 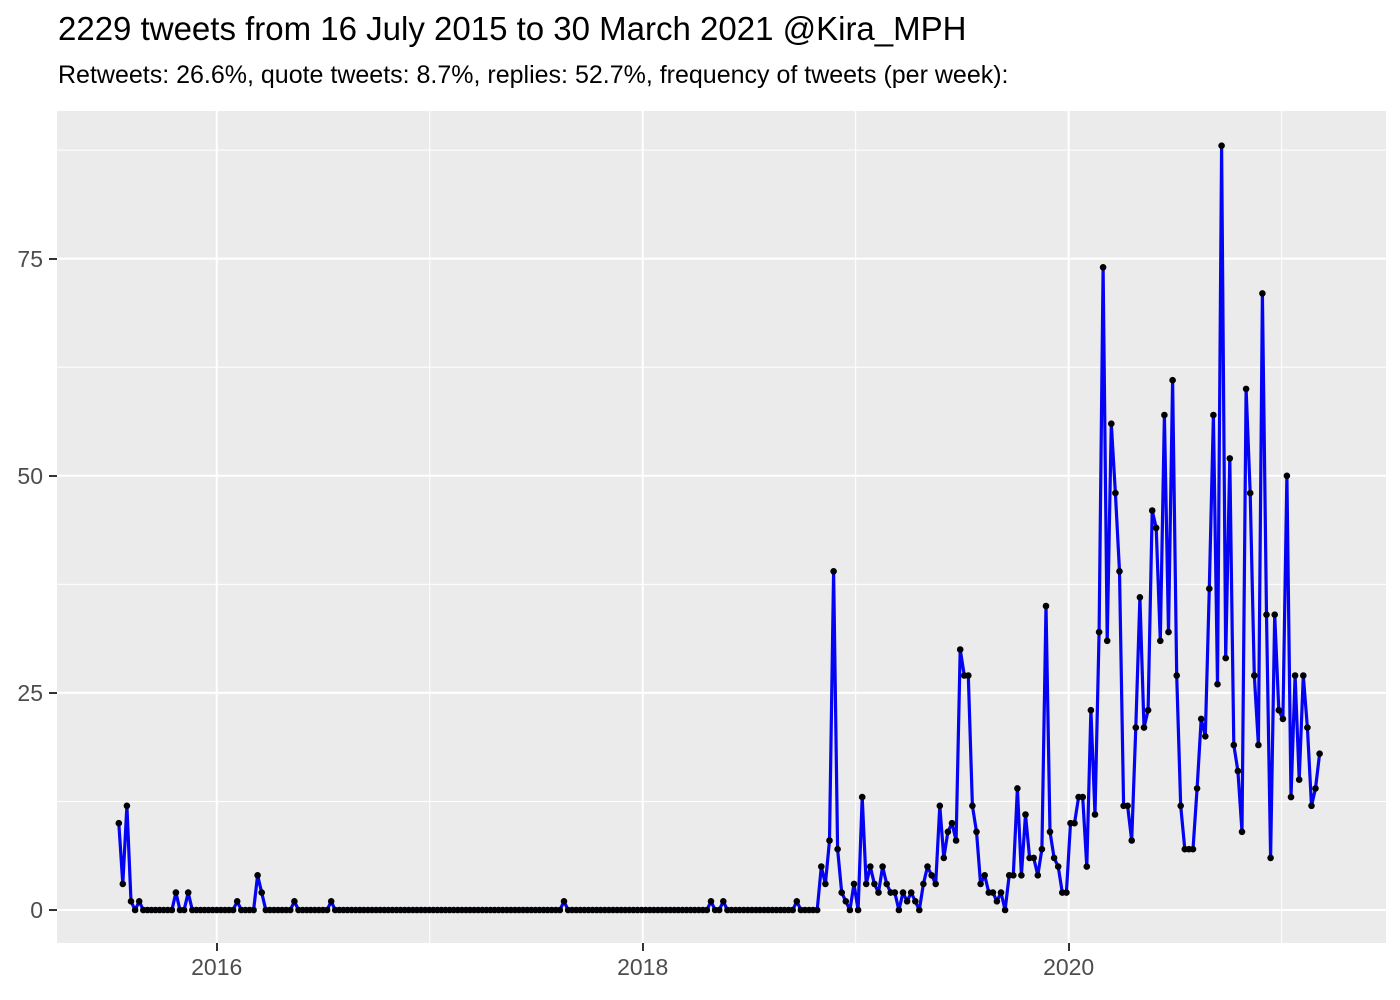 I want to click on y-axis-tick-label: 75, so click(x=30, y=258).